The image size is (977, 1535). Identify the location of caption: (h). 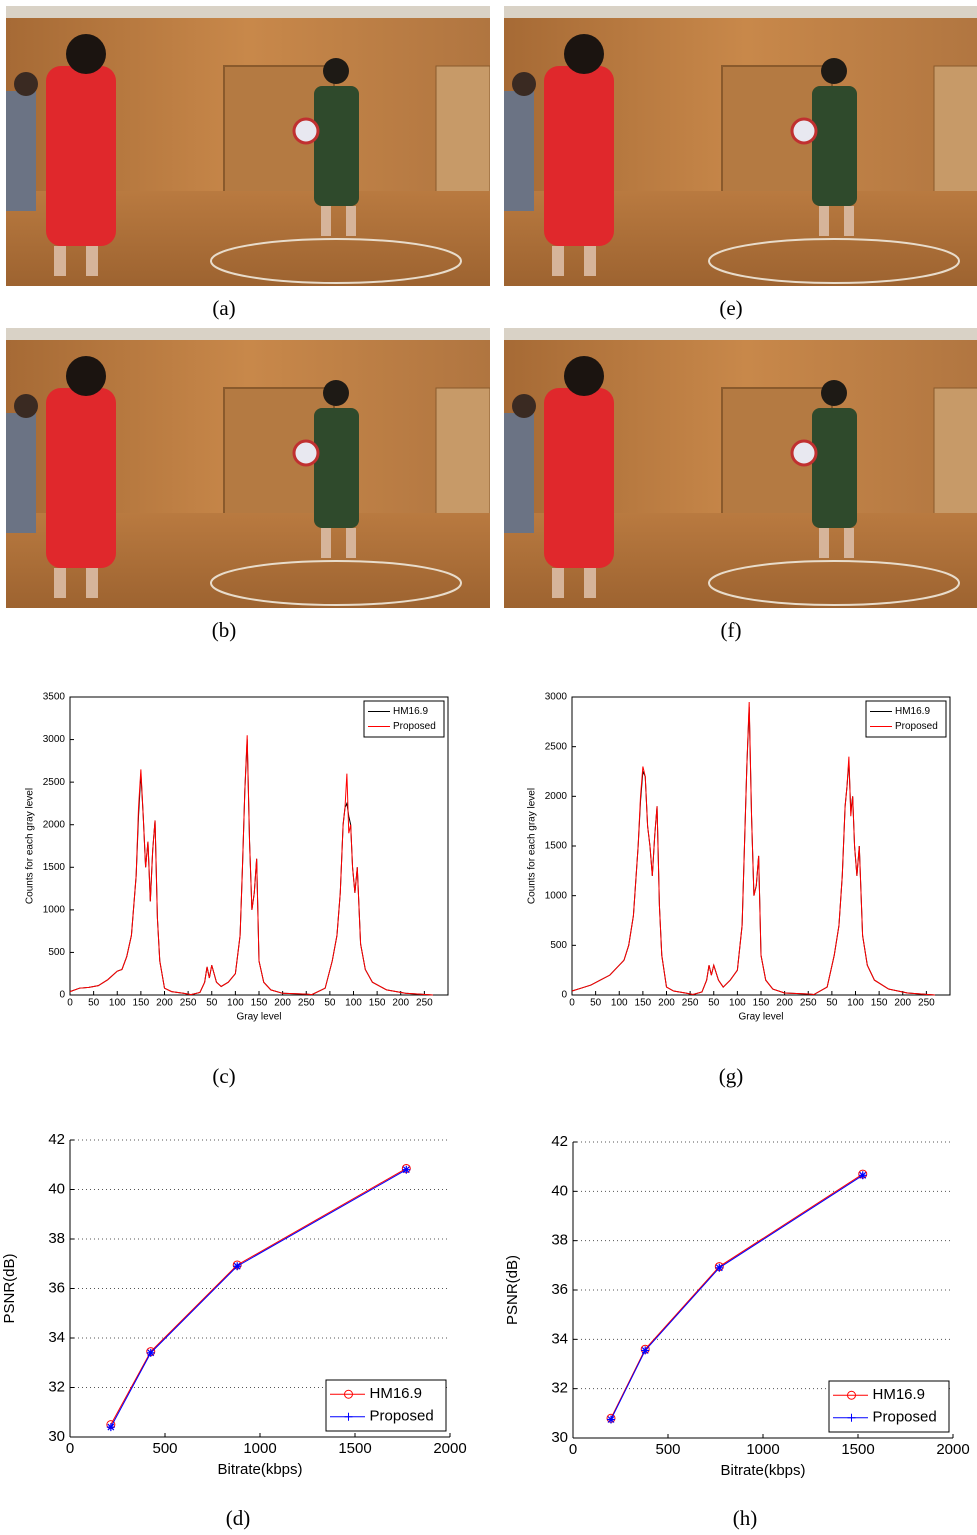
(745, 1518).